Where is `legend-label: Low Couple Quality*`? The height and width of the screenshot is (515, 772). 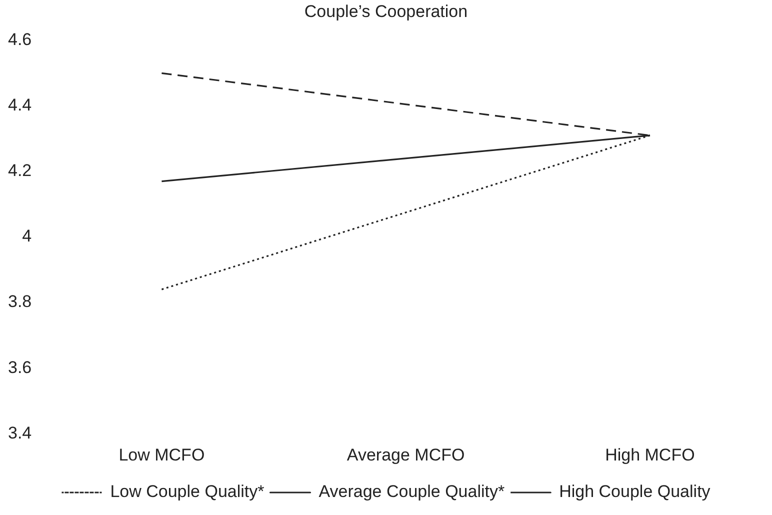
legend-label: Low Couple Quality* is located at coordinates (187, 492).